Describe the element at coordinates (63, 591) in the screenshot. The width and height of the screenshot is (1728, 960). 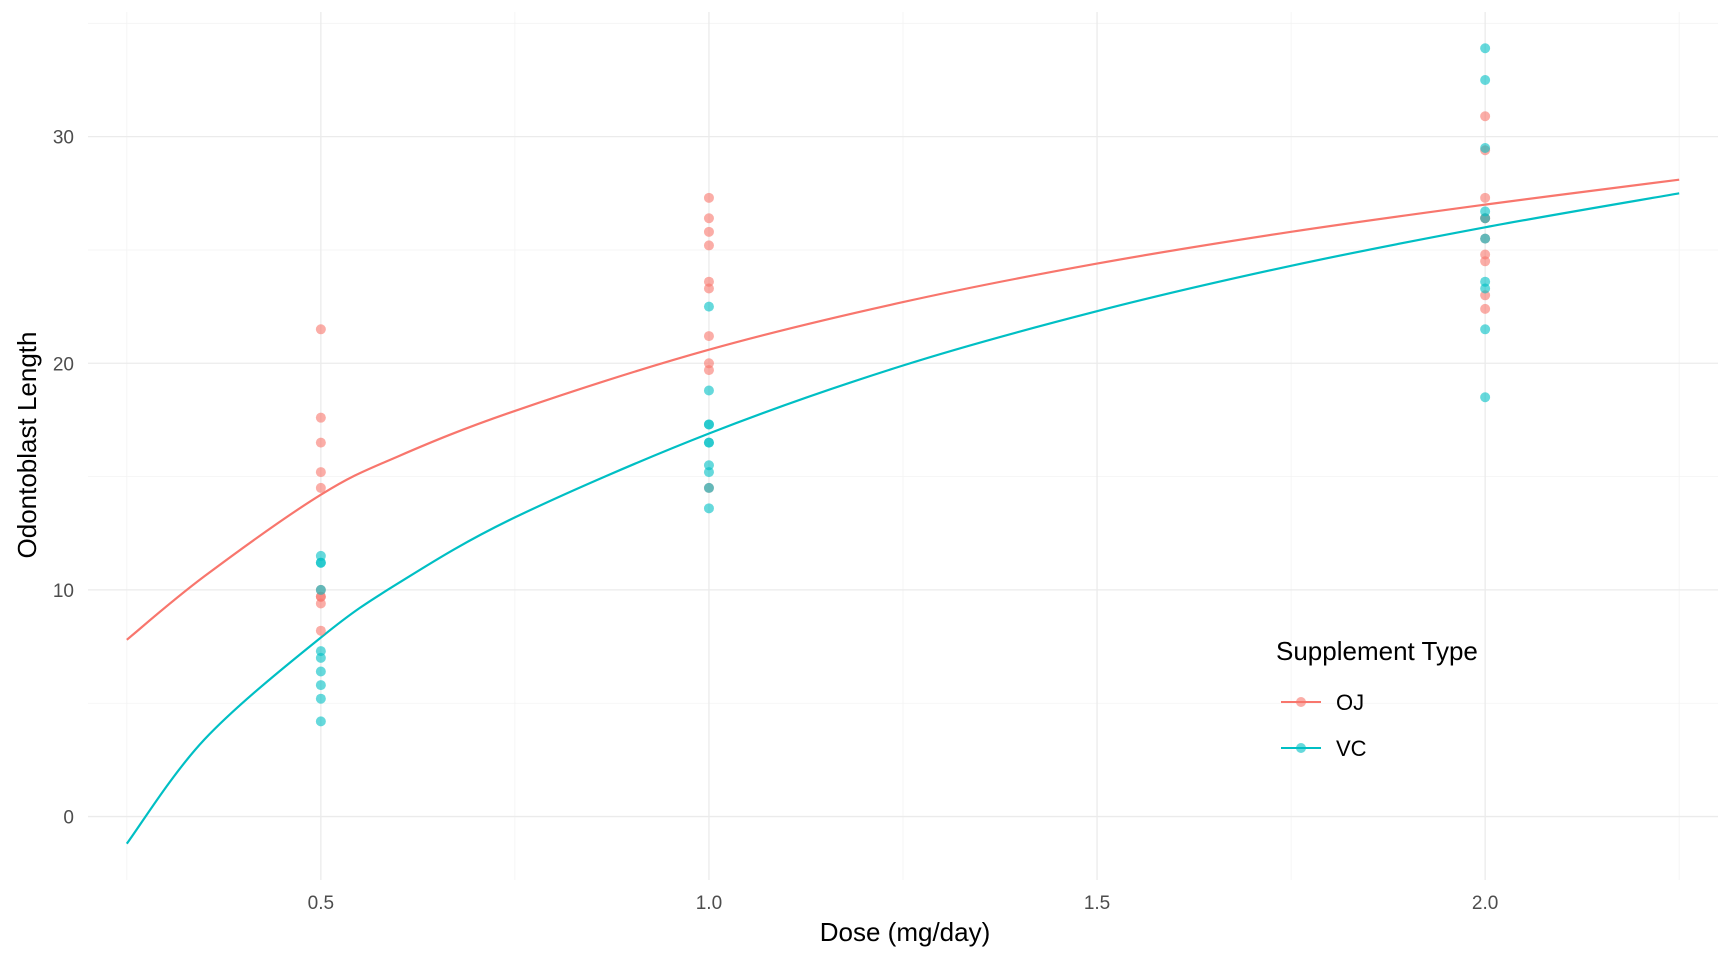
I see `y-tick-label: 10` at that location.